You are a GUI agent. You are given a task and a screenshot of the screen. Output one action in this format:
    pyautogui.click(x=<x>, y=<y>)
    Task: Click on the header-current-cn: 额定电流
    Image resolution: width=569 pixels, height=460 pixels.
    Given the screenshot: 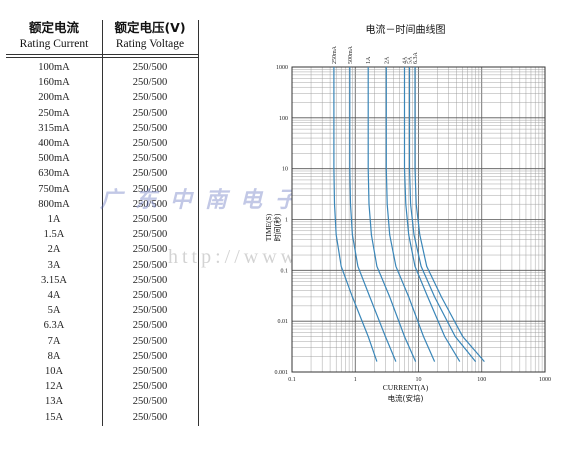 What is the action you would take?
    pyautogui.click(x=53, y=27)
    